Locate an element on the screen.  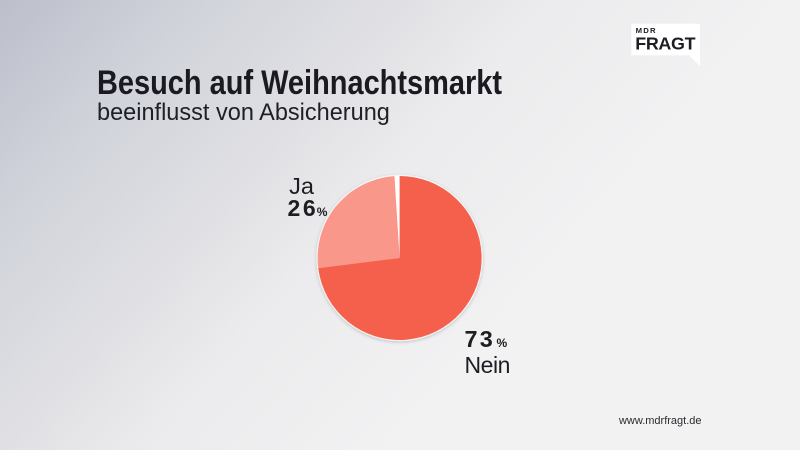
svg-text: FRAGT is located at coordinates (665, 44).